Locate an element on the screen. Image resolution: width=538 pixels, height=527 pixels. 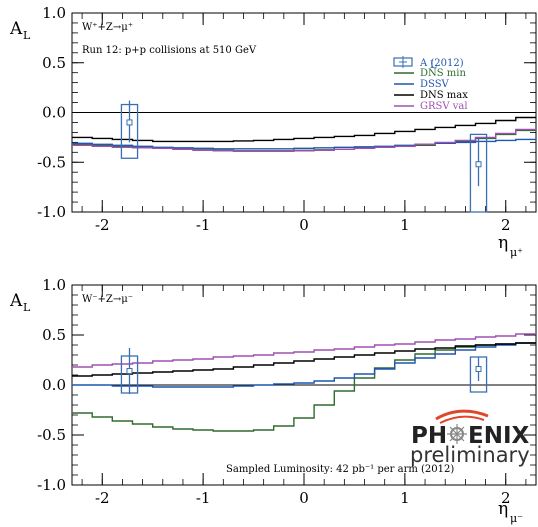
top-y-axis-title: A L is located at coordinates (20, 30).